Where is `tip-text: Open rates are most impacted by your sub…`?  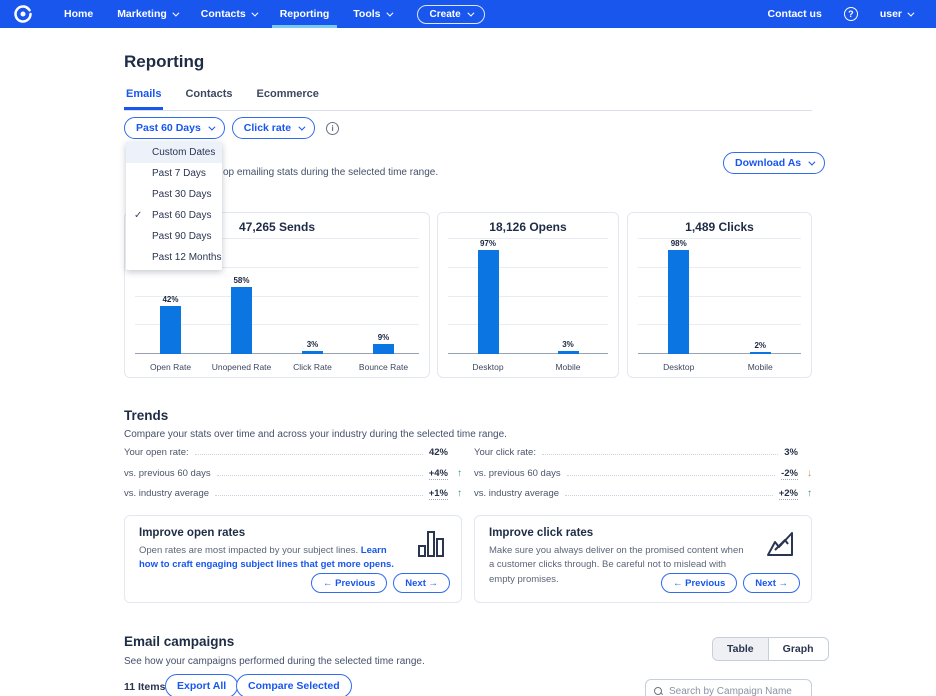 tip-text: Open rates are most impacted by your sub… is located at coordinates (250, 550).